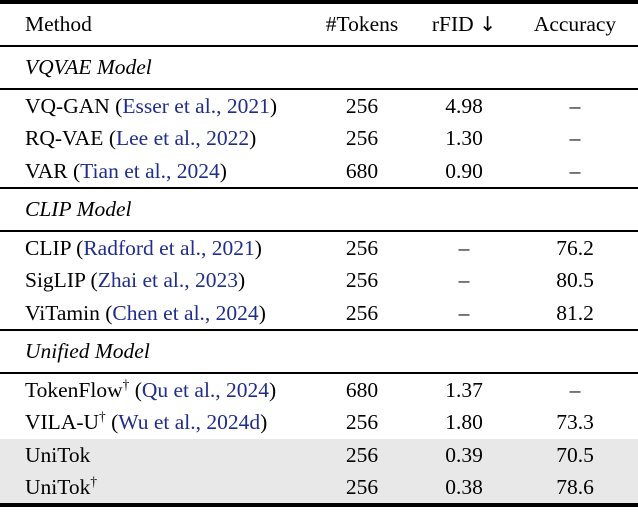  I want to click on method-name: VQ-GAN, so click(67, 105).